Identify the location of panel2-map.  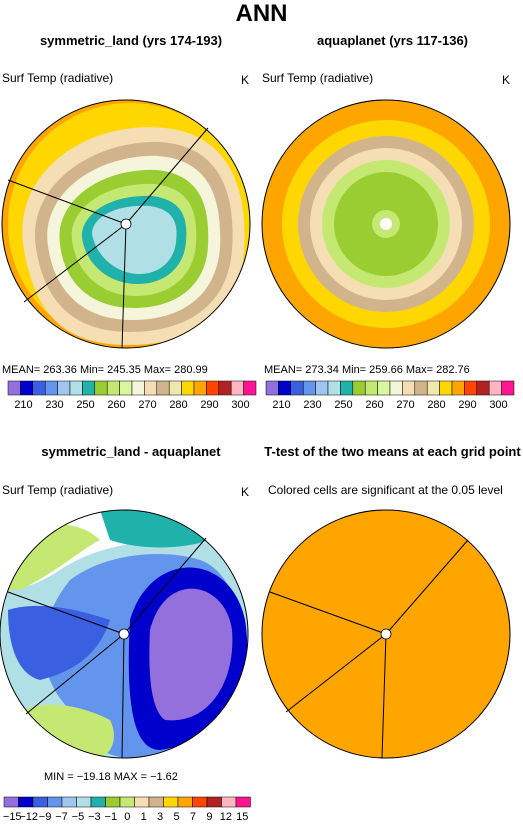
(386, 224).